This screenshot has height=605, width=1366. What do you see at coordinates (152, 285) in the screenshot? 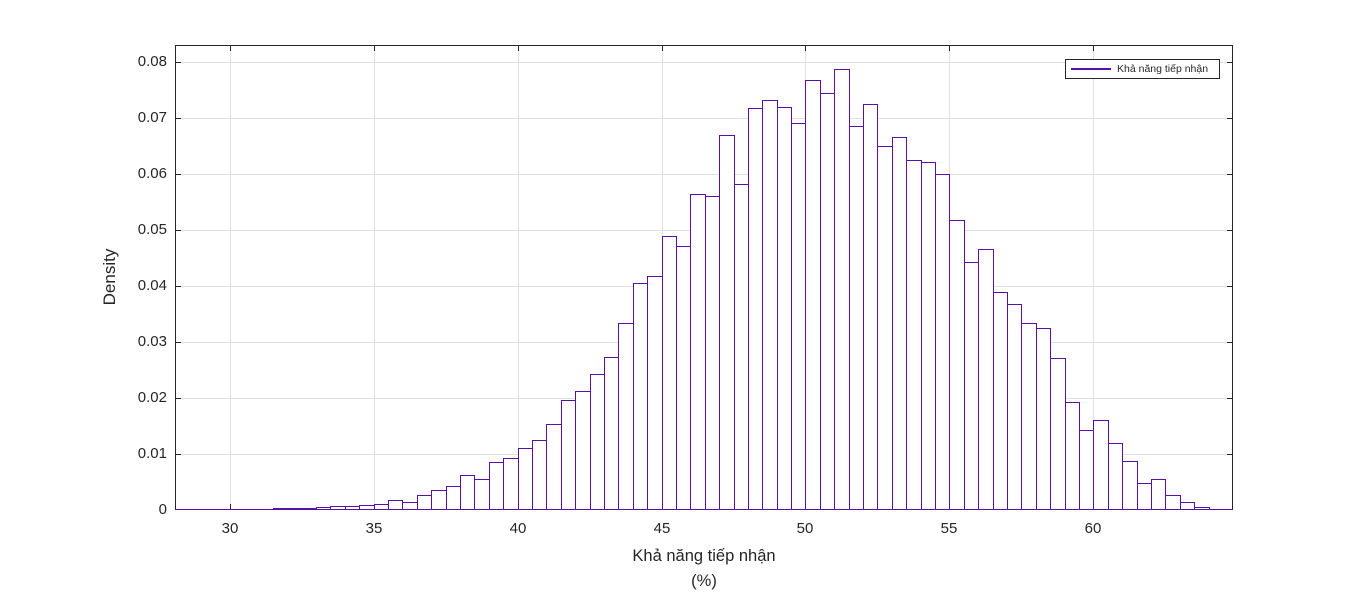
I see `y-tick-label: 0.04` at bounding box center [152, 285].